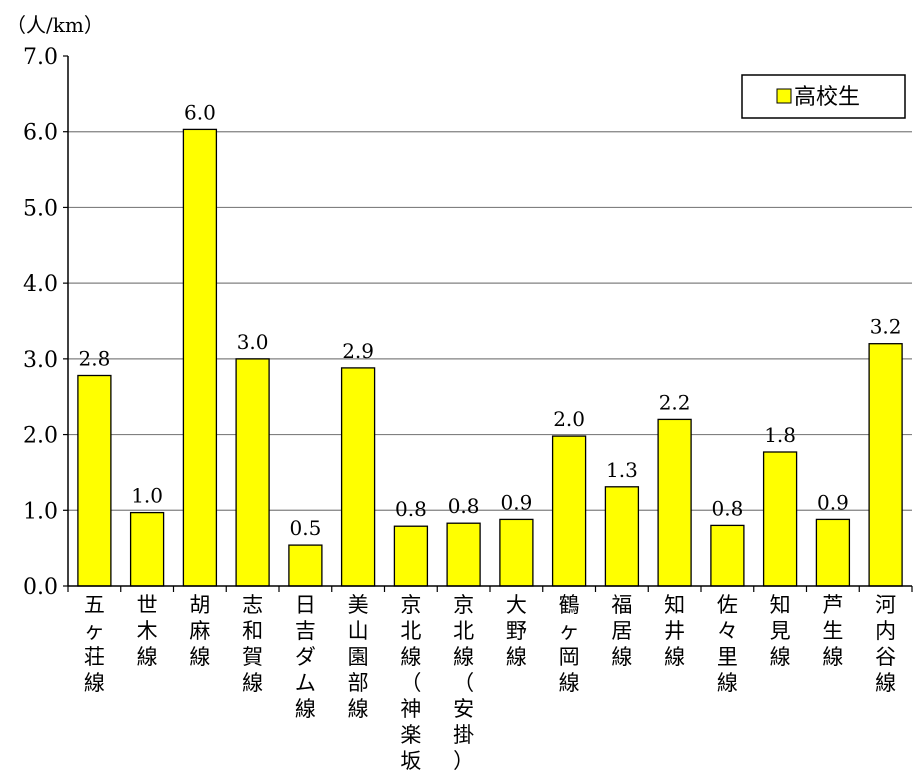 This screenshot has width=913, height=771. I want to click on data-label: 1.0, so click(147, 496).